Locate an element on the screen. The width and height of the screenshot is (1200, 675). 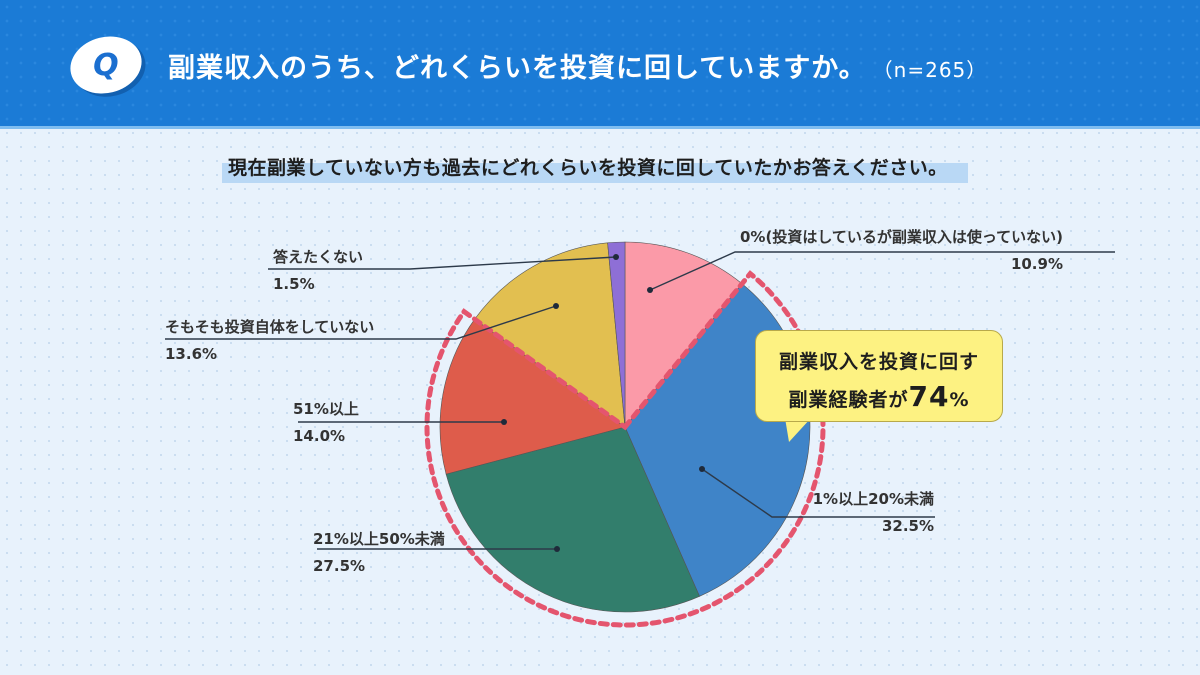
sample-size: （n=265） is located at coordinates (935, 70).